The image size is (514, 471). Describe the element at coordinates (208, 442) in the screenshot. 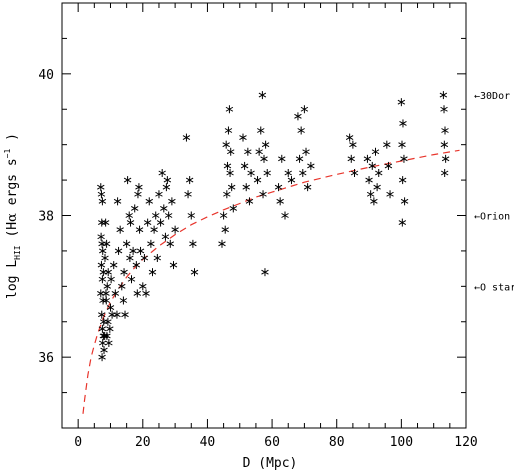

I see `x-tick-label: 40` at that location.